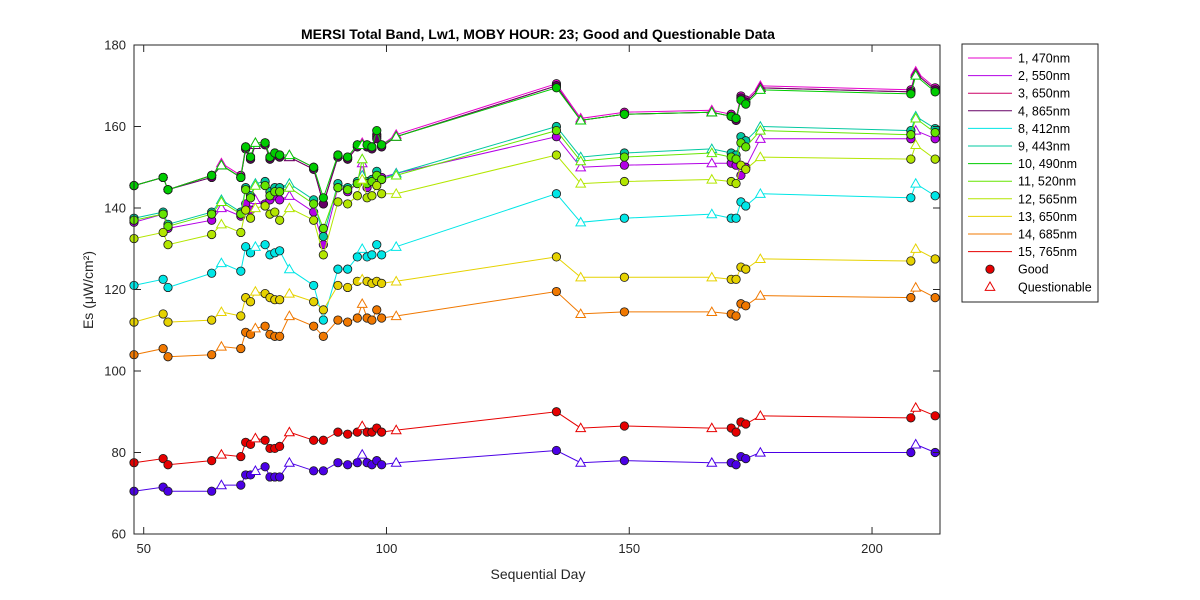  Describe the element at coordinates (1044, 94) in the screenshot. I see `legend-label: 3, 650nm` at that location.